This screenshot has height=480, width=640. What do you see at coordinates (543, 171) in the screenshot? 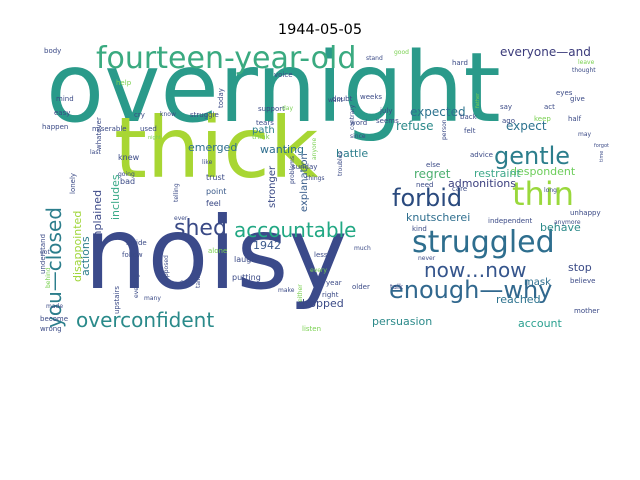
I see `word: despondent` at bounding box center [543, 171].